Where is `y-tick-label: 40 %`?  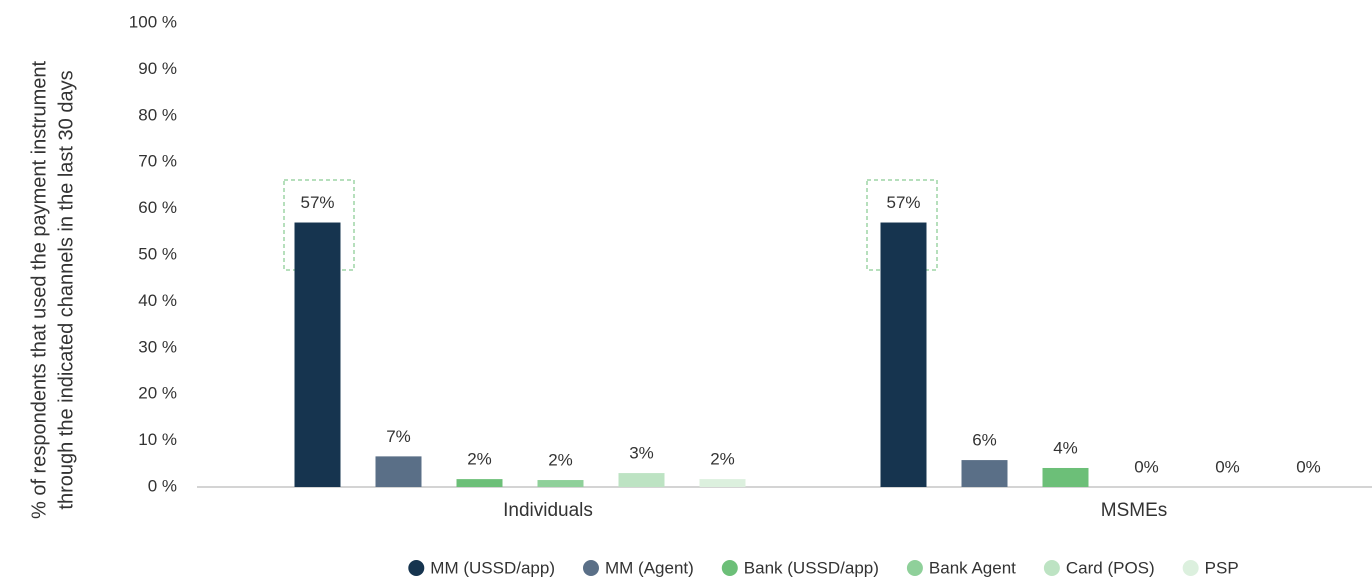 y-tick-label: 40 % is located at coordinates (157, 300).